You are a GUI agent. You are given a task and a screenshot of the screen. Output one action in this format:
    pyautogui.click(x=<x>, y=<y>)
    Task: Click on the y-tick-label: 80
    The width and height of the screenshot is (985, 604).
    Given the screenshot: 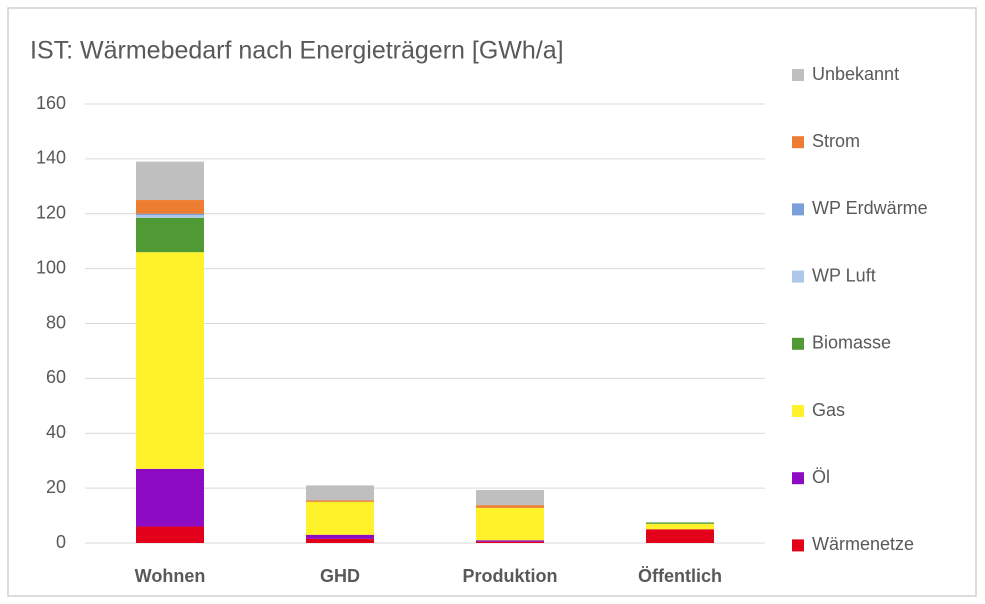 What is the action you would take?
    pyautogui.click(x=56, y=322)
    